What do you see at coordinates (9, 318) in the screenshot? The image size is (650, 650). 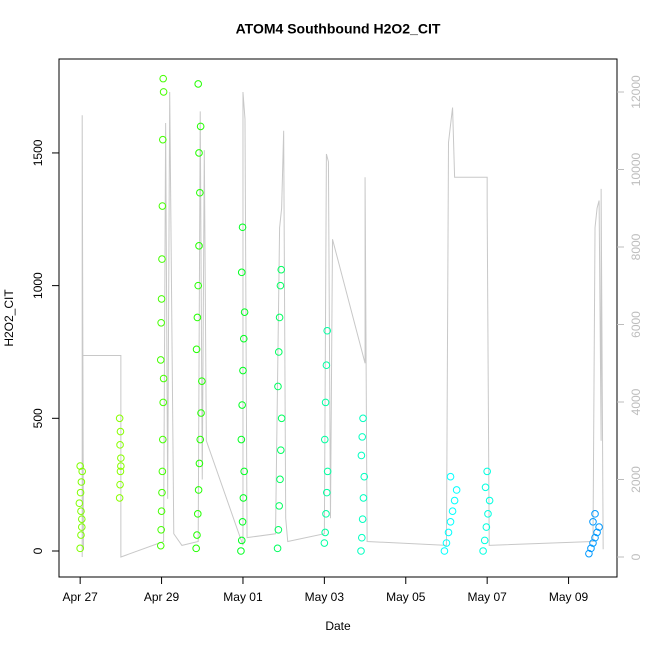 I see `y-axis-label: H2O2_CIT` at bounding box center [9, 318].